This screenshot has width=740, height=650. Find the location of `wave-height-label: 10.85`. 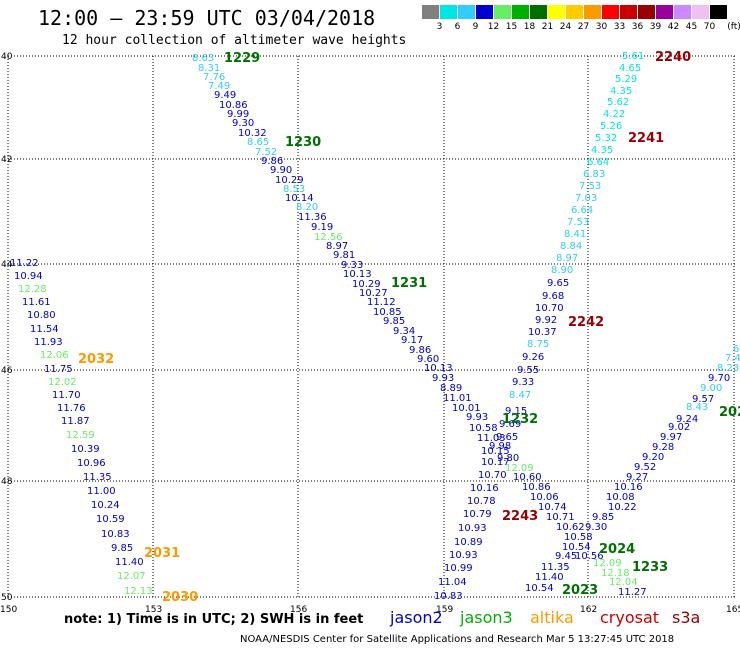

wave-height-label: 10.85 is located at coordinates (387, 312).